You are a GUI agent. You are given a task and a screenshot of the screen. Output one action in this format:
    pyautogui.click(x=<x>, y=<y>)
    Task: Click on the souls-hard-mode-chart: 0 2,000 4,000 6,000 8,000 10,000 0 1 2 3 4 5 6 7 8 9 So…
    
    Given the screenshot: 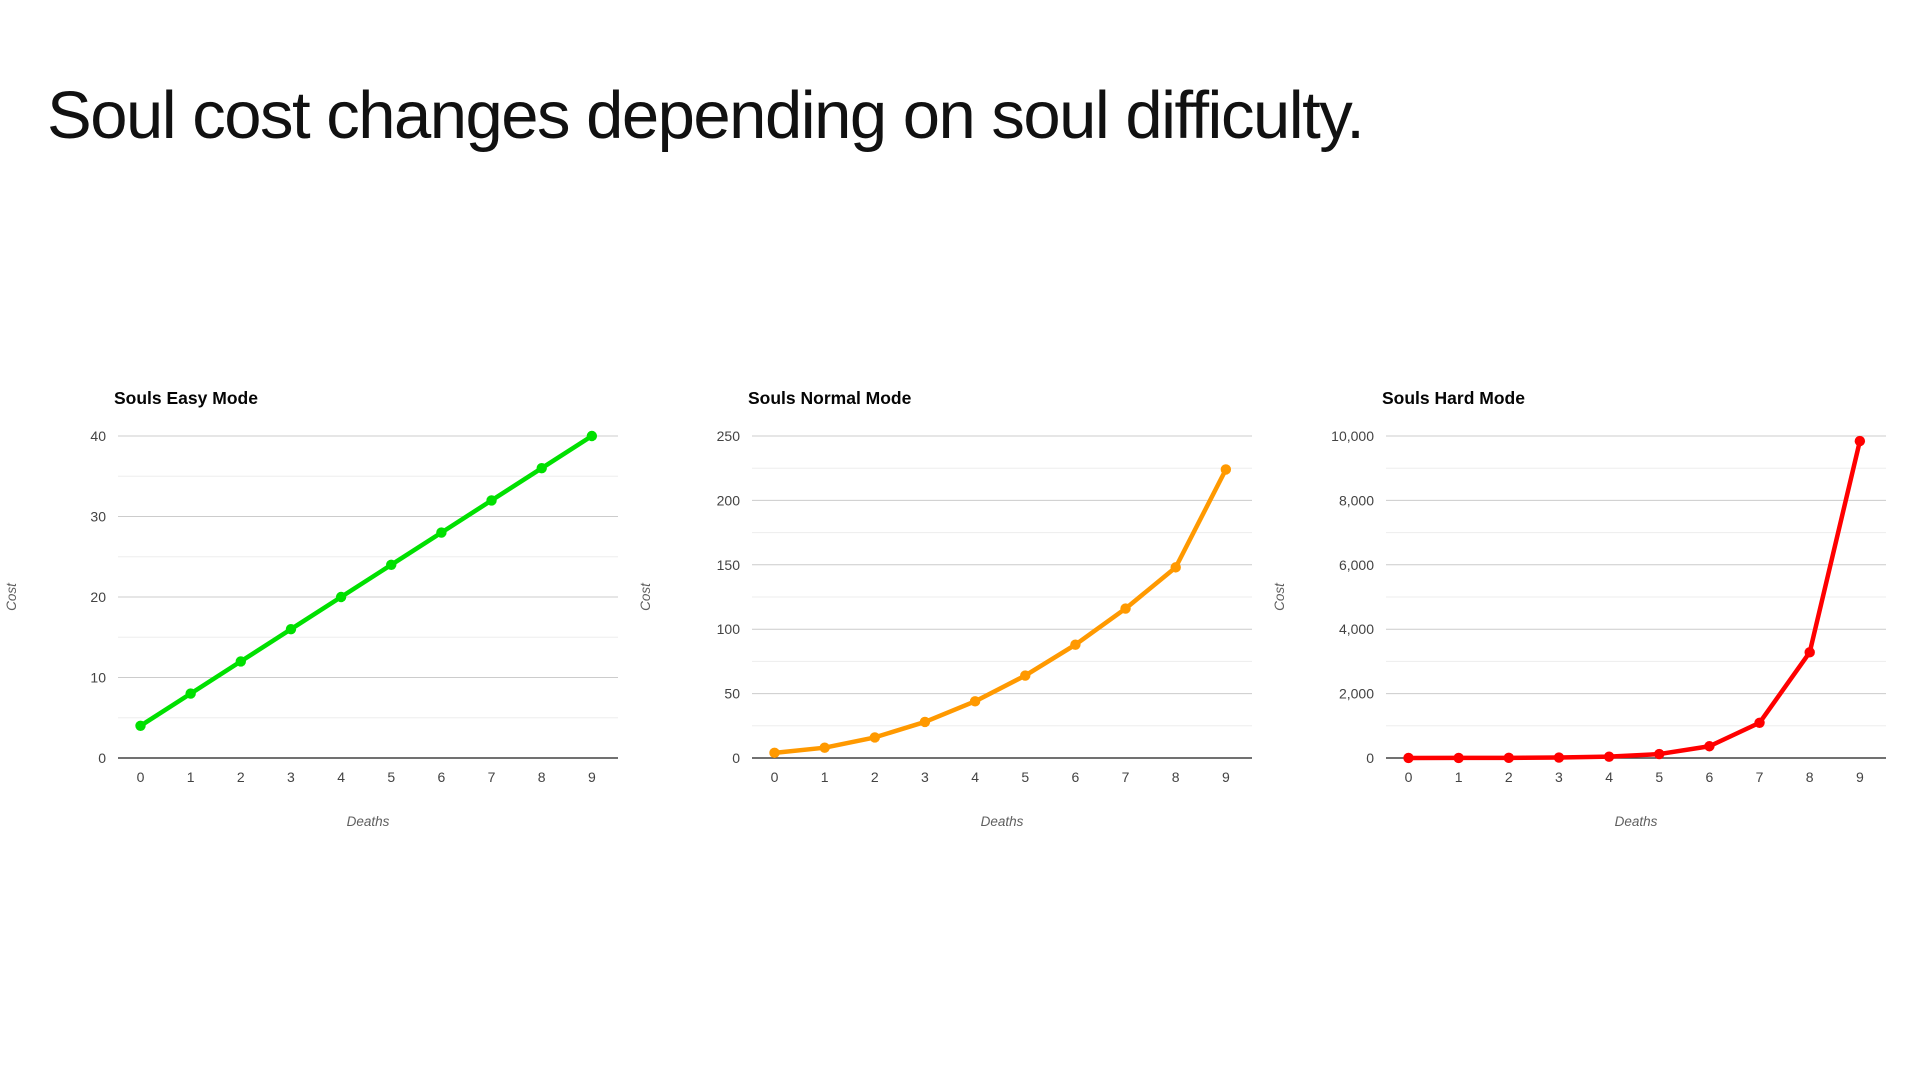 What is the action you would take?
    pyautogui.click(x=1579, y=608)
    